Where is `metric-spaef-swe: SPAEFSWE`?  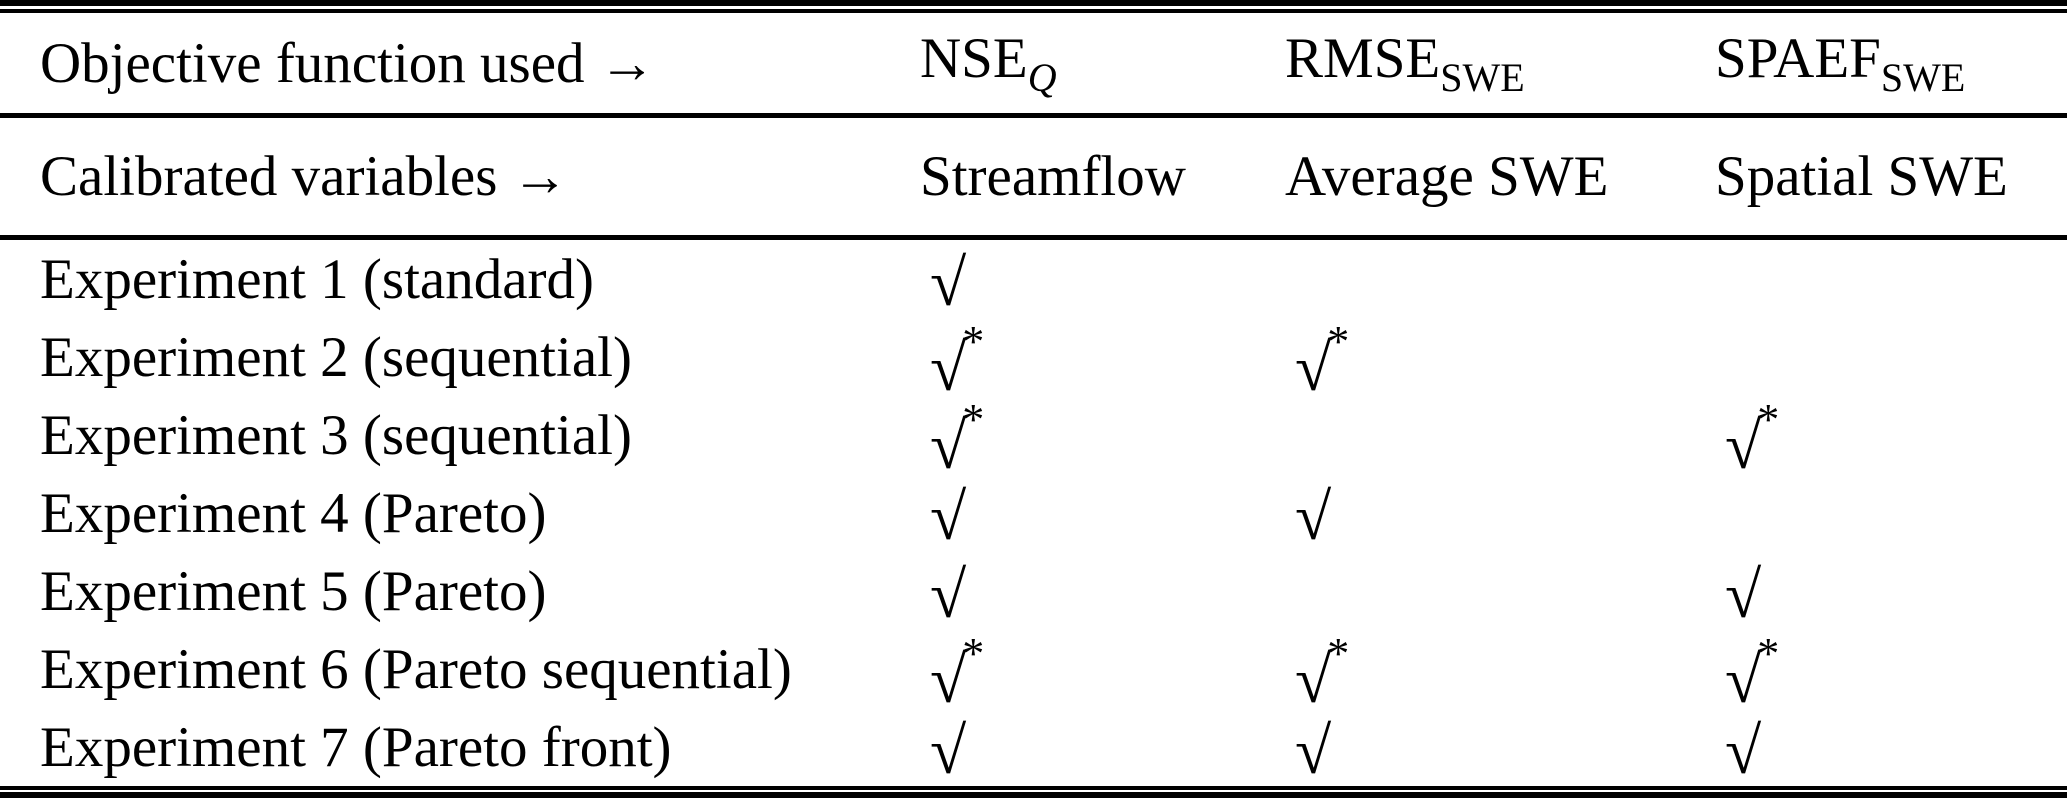
metric-spaef-swe: SPAEFSWE is located at coordinates (1891, 63).